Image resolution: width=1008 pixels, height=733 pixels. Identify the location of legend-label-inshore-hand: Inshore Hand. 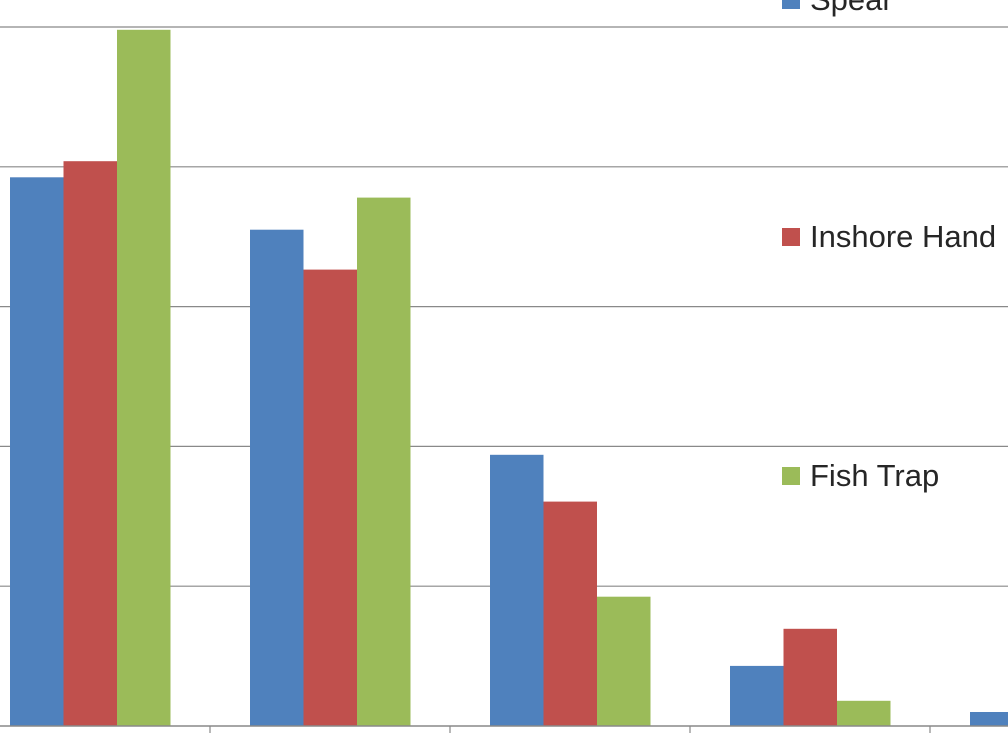
(903, 236).